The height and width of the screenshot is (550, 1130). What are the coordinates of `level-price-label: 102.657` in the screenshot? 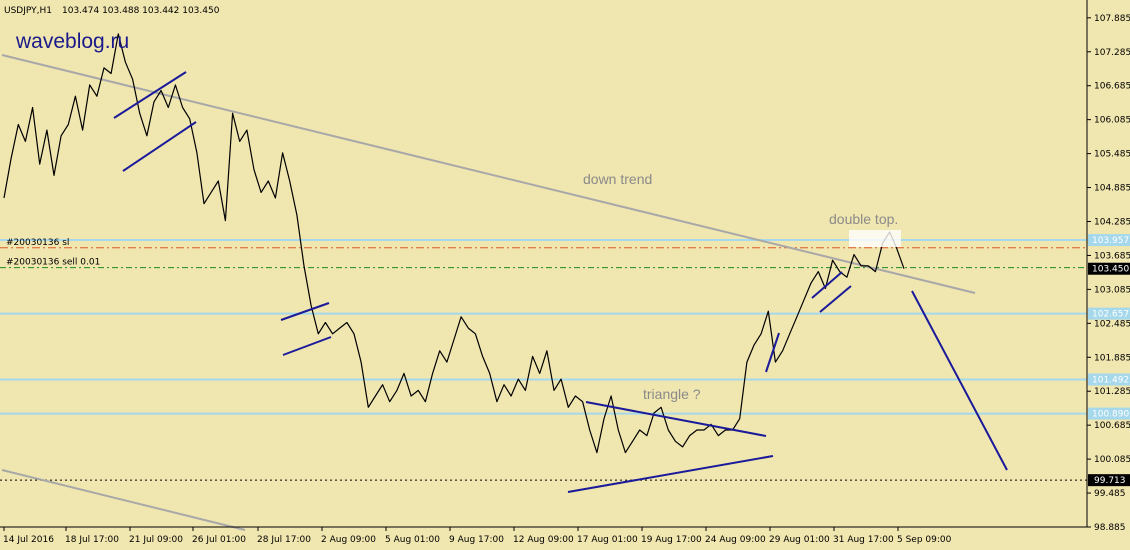 It's located at (1110, 315).